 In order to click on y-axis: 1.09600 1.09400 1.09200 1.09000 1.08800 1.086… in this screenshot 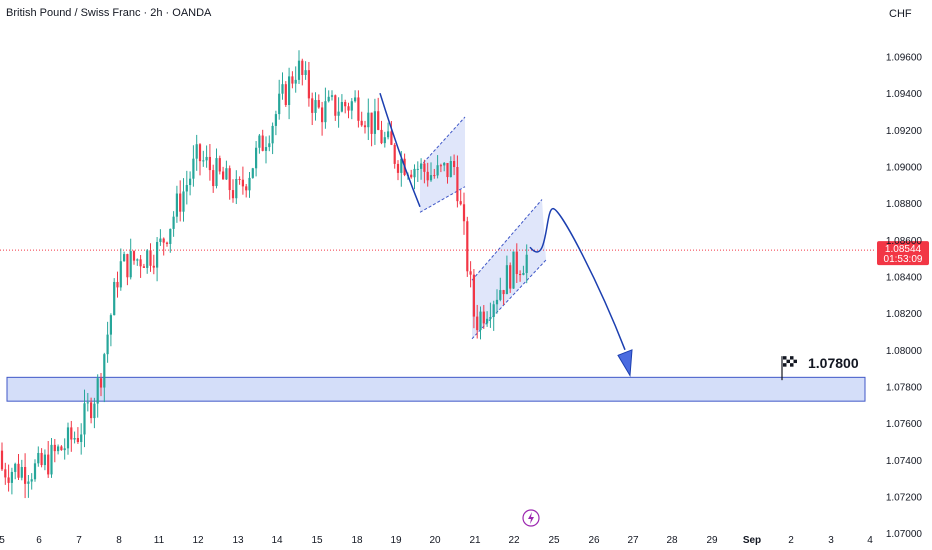, I will do `click(904, 297)`.